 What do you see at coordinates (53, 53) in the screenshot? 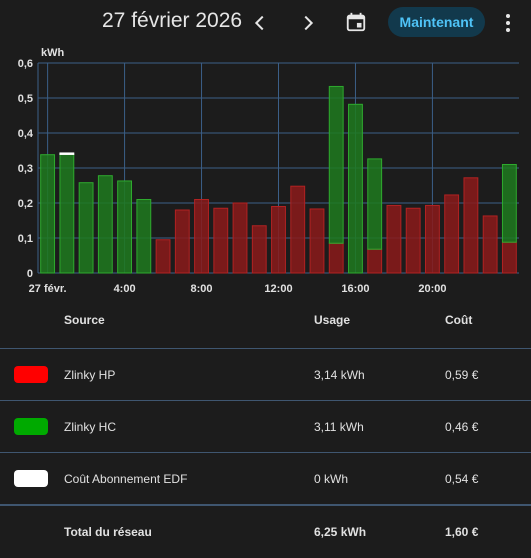
I see `y-axis-label: kWh` at bounding box center [53, 53].